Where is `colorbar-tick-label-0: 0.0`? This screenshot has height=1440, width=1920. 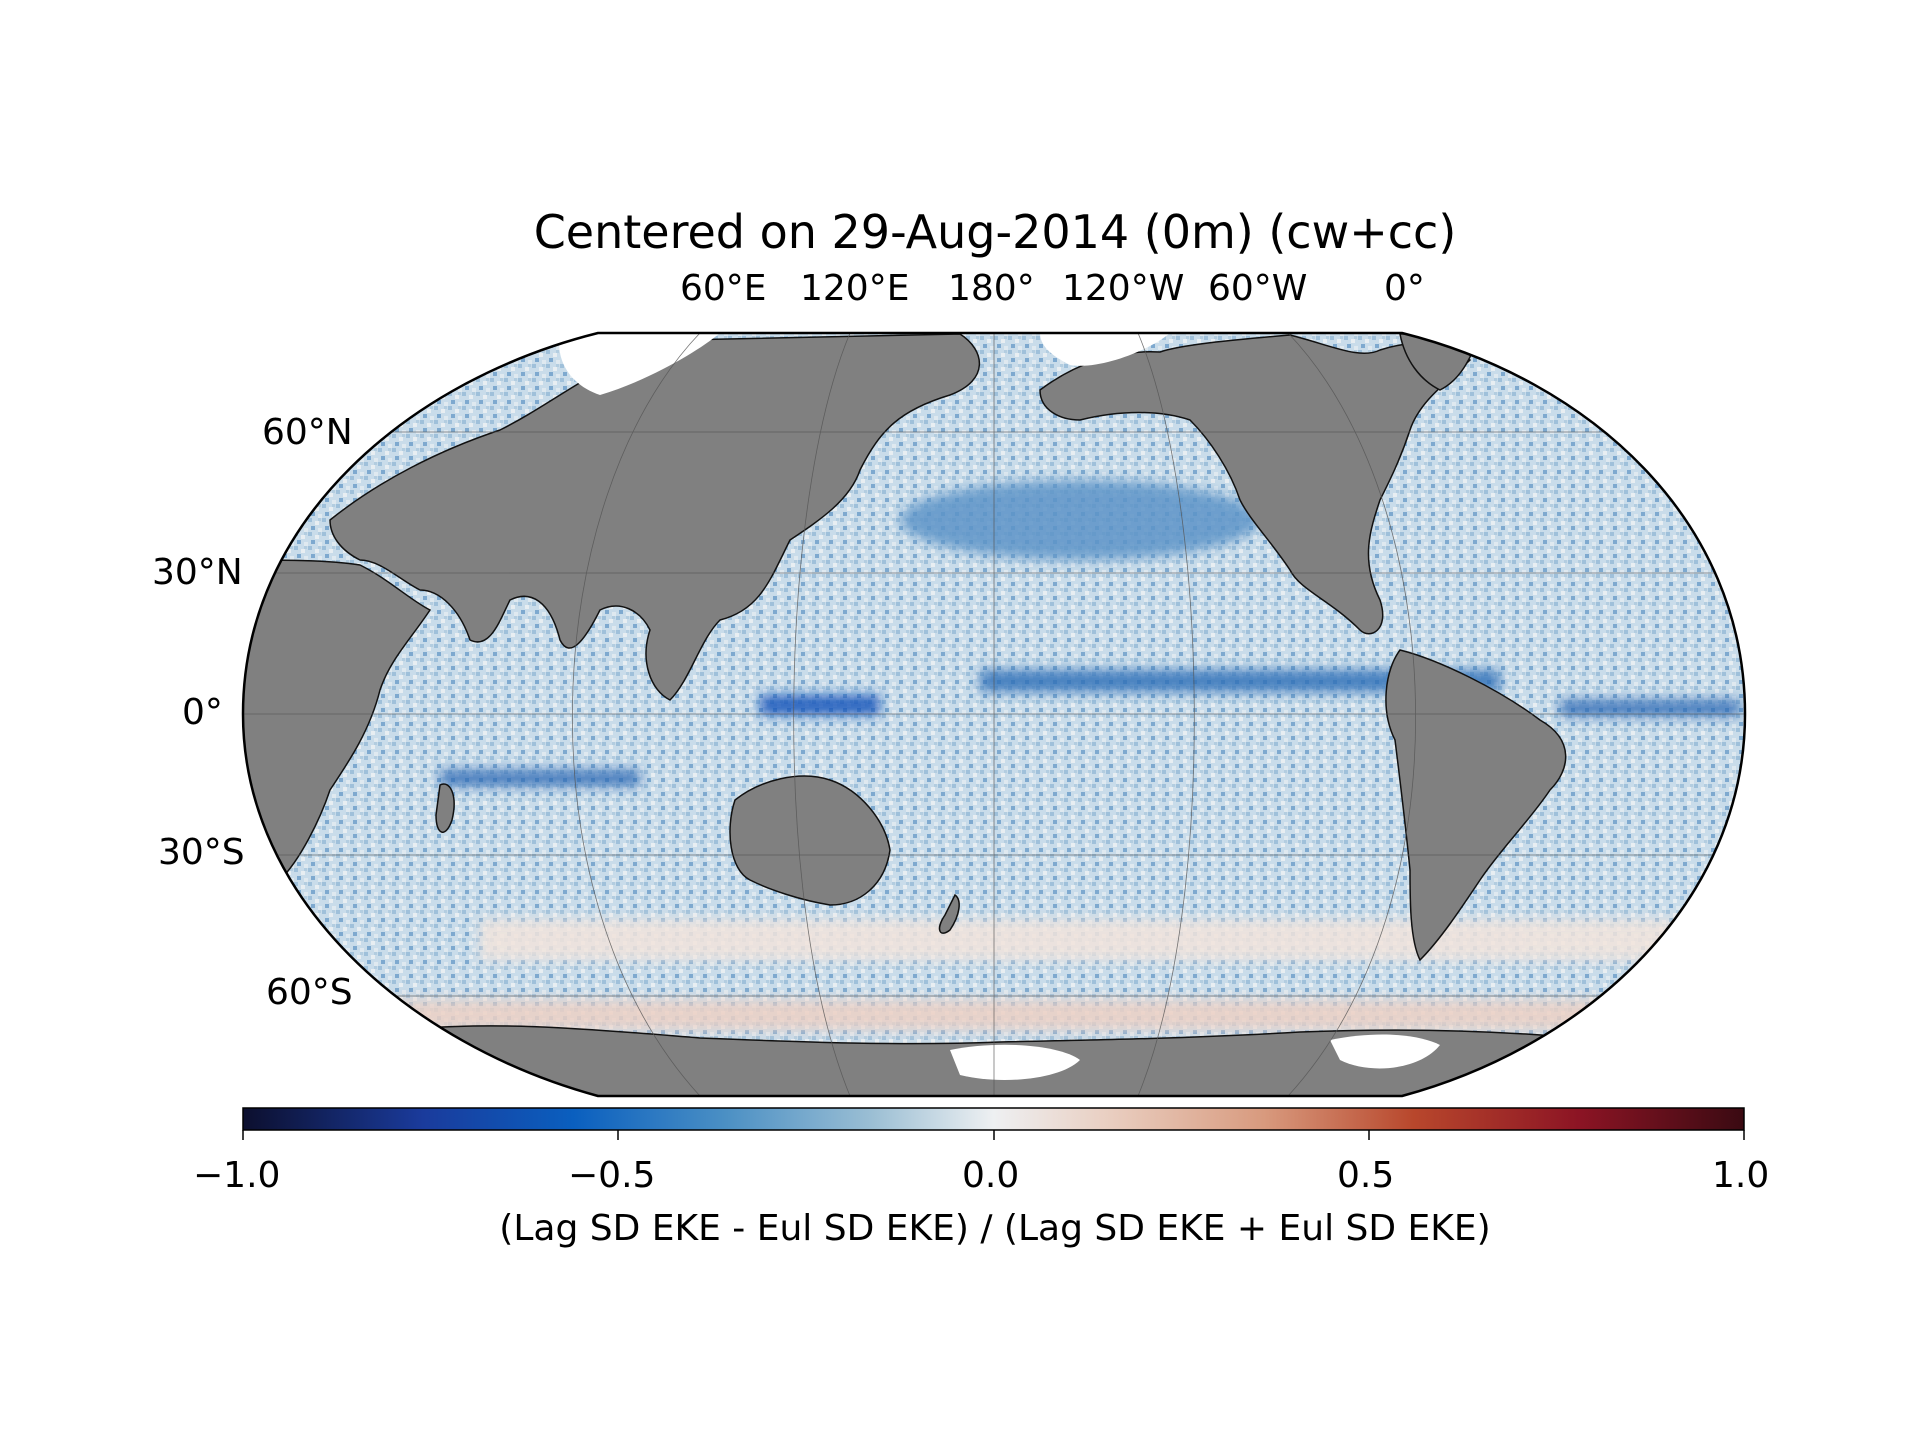 colorbar-tick-label-0: 0.0 is located at coordinates (991, 1175).